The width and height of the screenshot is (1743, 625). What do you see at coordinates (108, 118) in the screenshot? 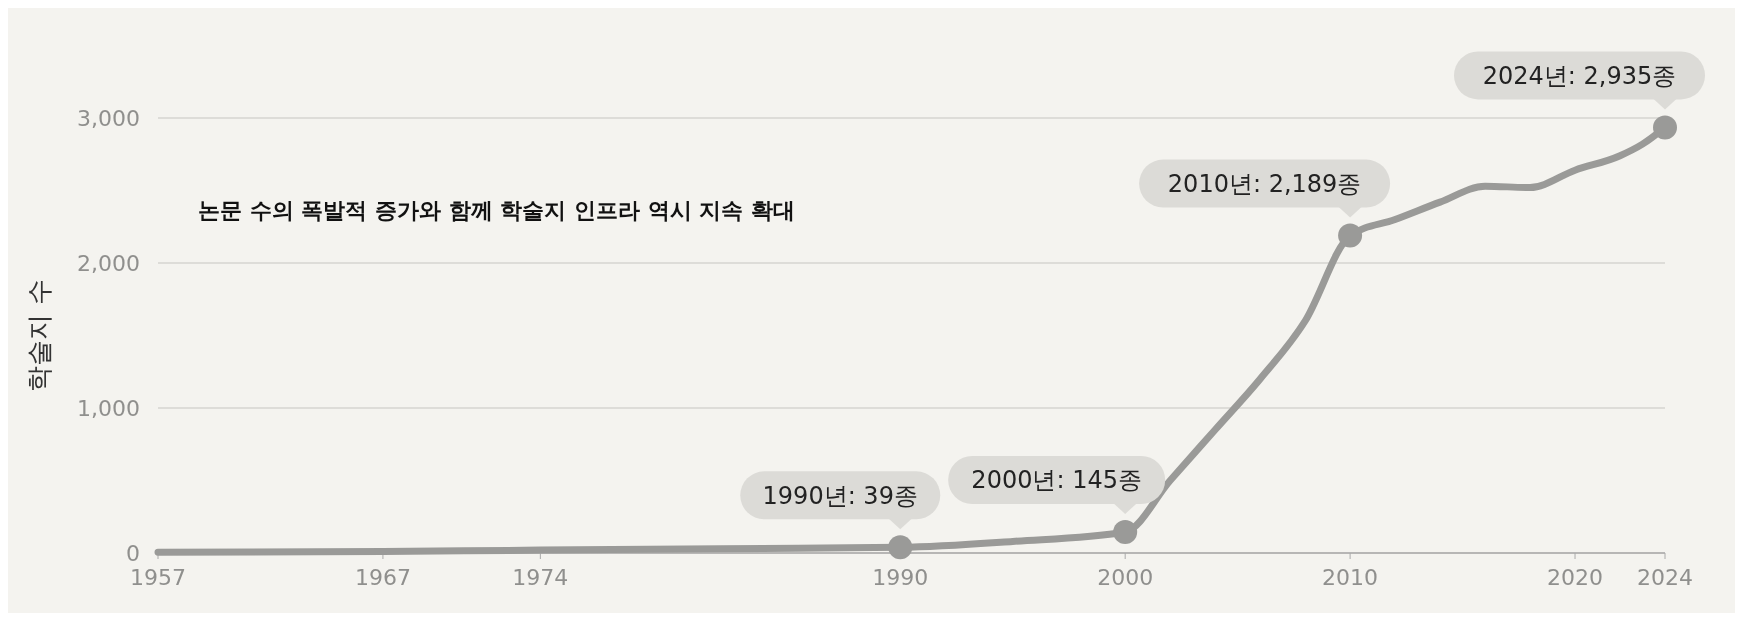
I see `y-tick-label: 3,000` at bounding box center [108, 118].